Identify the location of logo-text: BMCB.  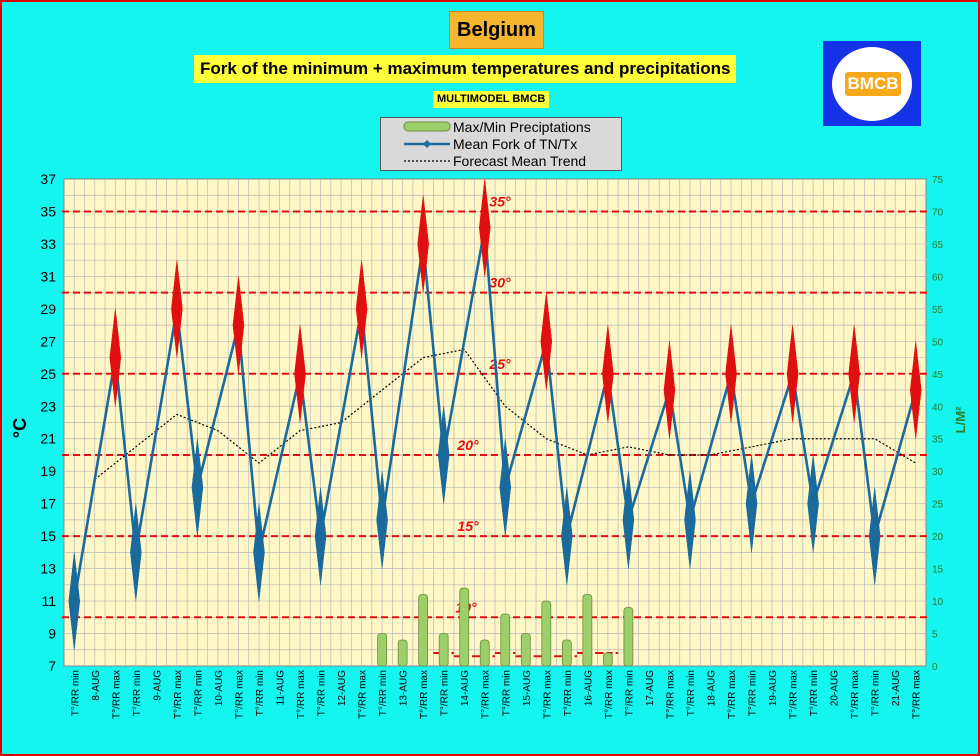
(873, 84).